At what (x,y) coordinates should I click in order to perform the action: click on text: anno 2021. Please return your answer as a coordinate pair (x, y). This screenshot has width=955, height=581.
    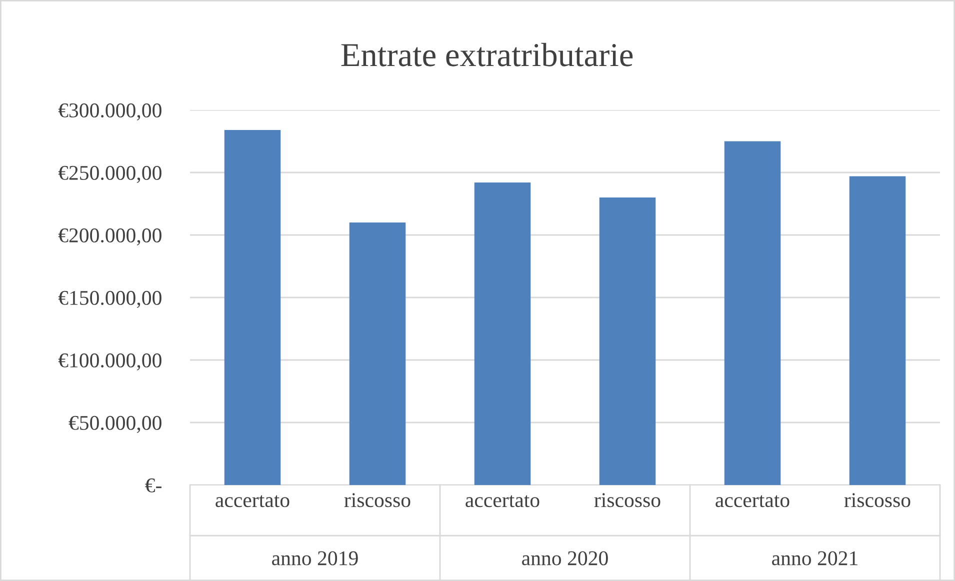
    Looking at the image, I should click on (815, 558).